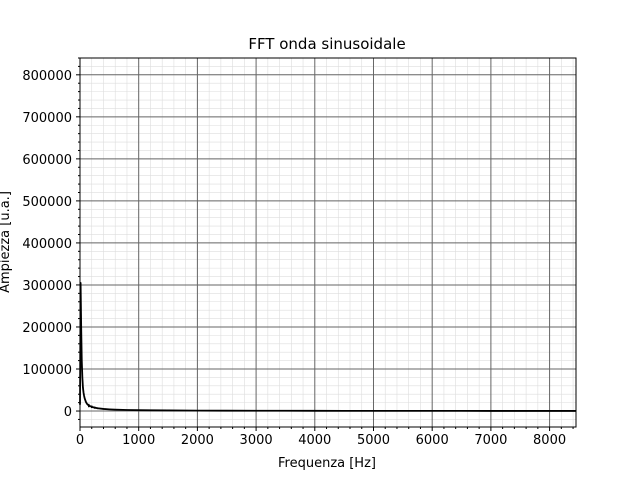  What do you see at coordinates (432, 440) in the screenshot?
I see `x-tick-label: 6000` at bounding box center [432, 440].